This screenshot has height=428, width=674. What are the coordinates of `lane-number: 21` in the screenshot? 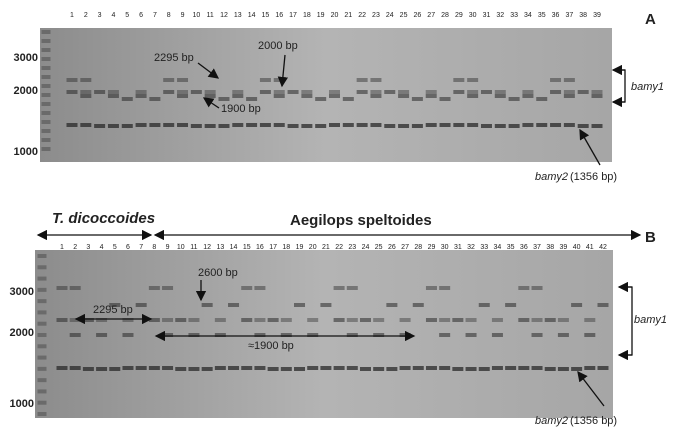 It's located at (348, 15).